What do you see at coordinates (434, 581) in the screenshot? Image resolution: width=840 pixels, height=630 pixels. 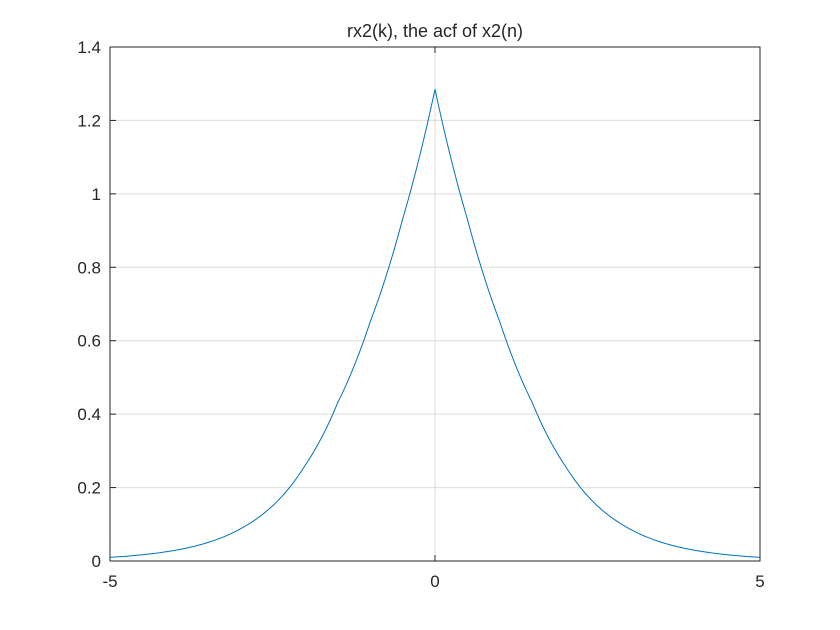 I see `x-tick-label: 0` at bounding box center [434, 581].